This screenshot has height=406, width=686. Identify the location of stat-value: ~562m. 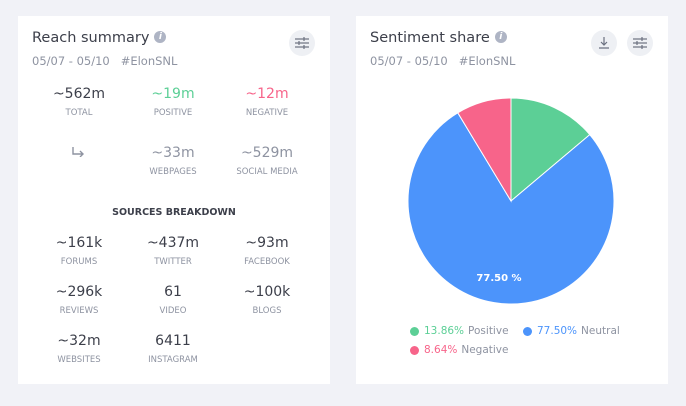
(79, 94).